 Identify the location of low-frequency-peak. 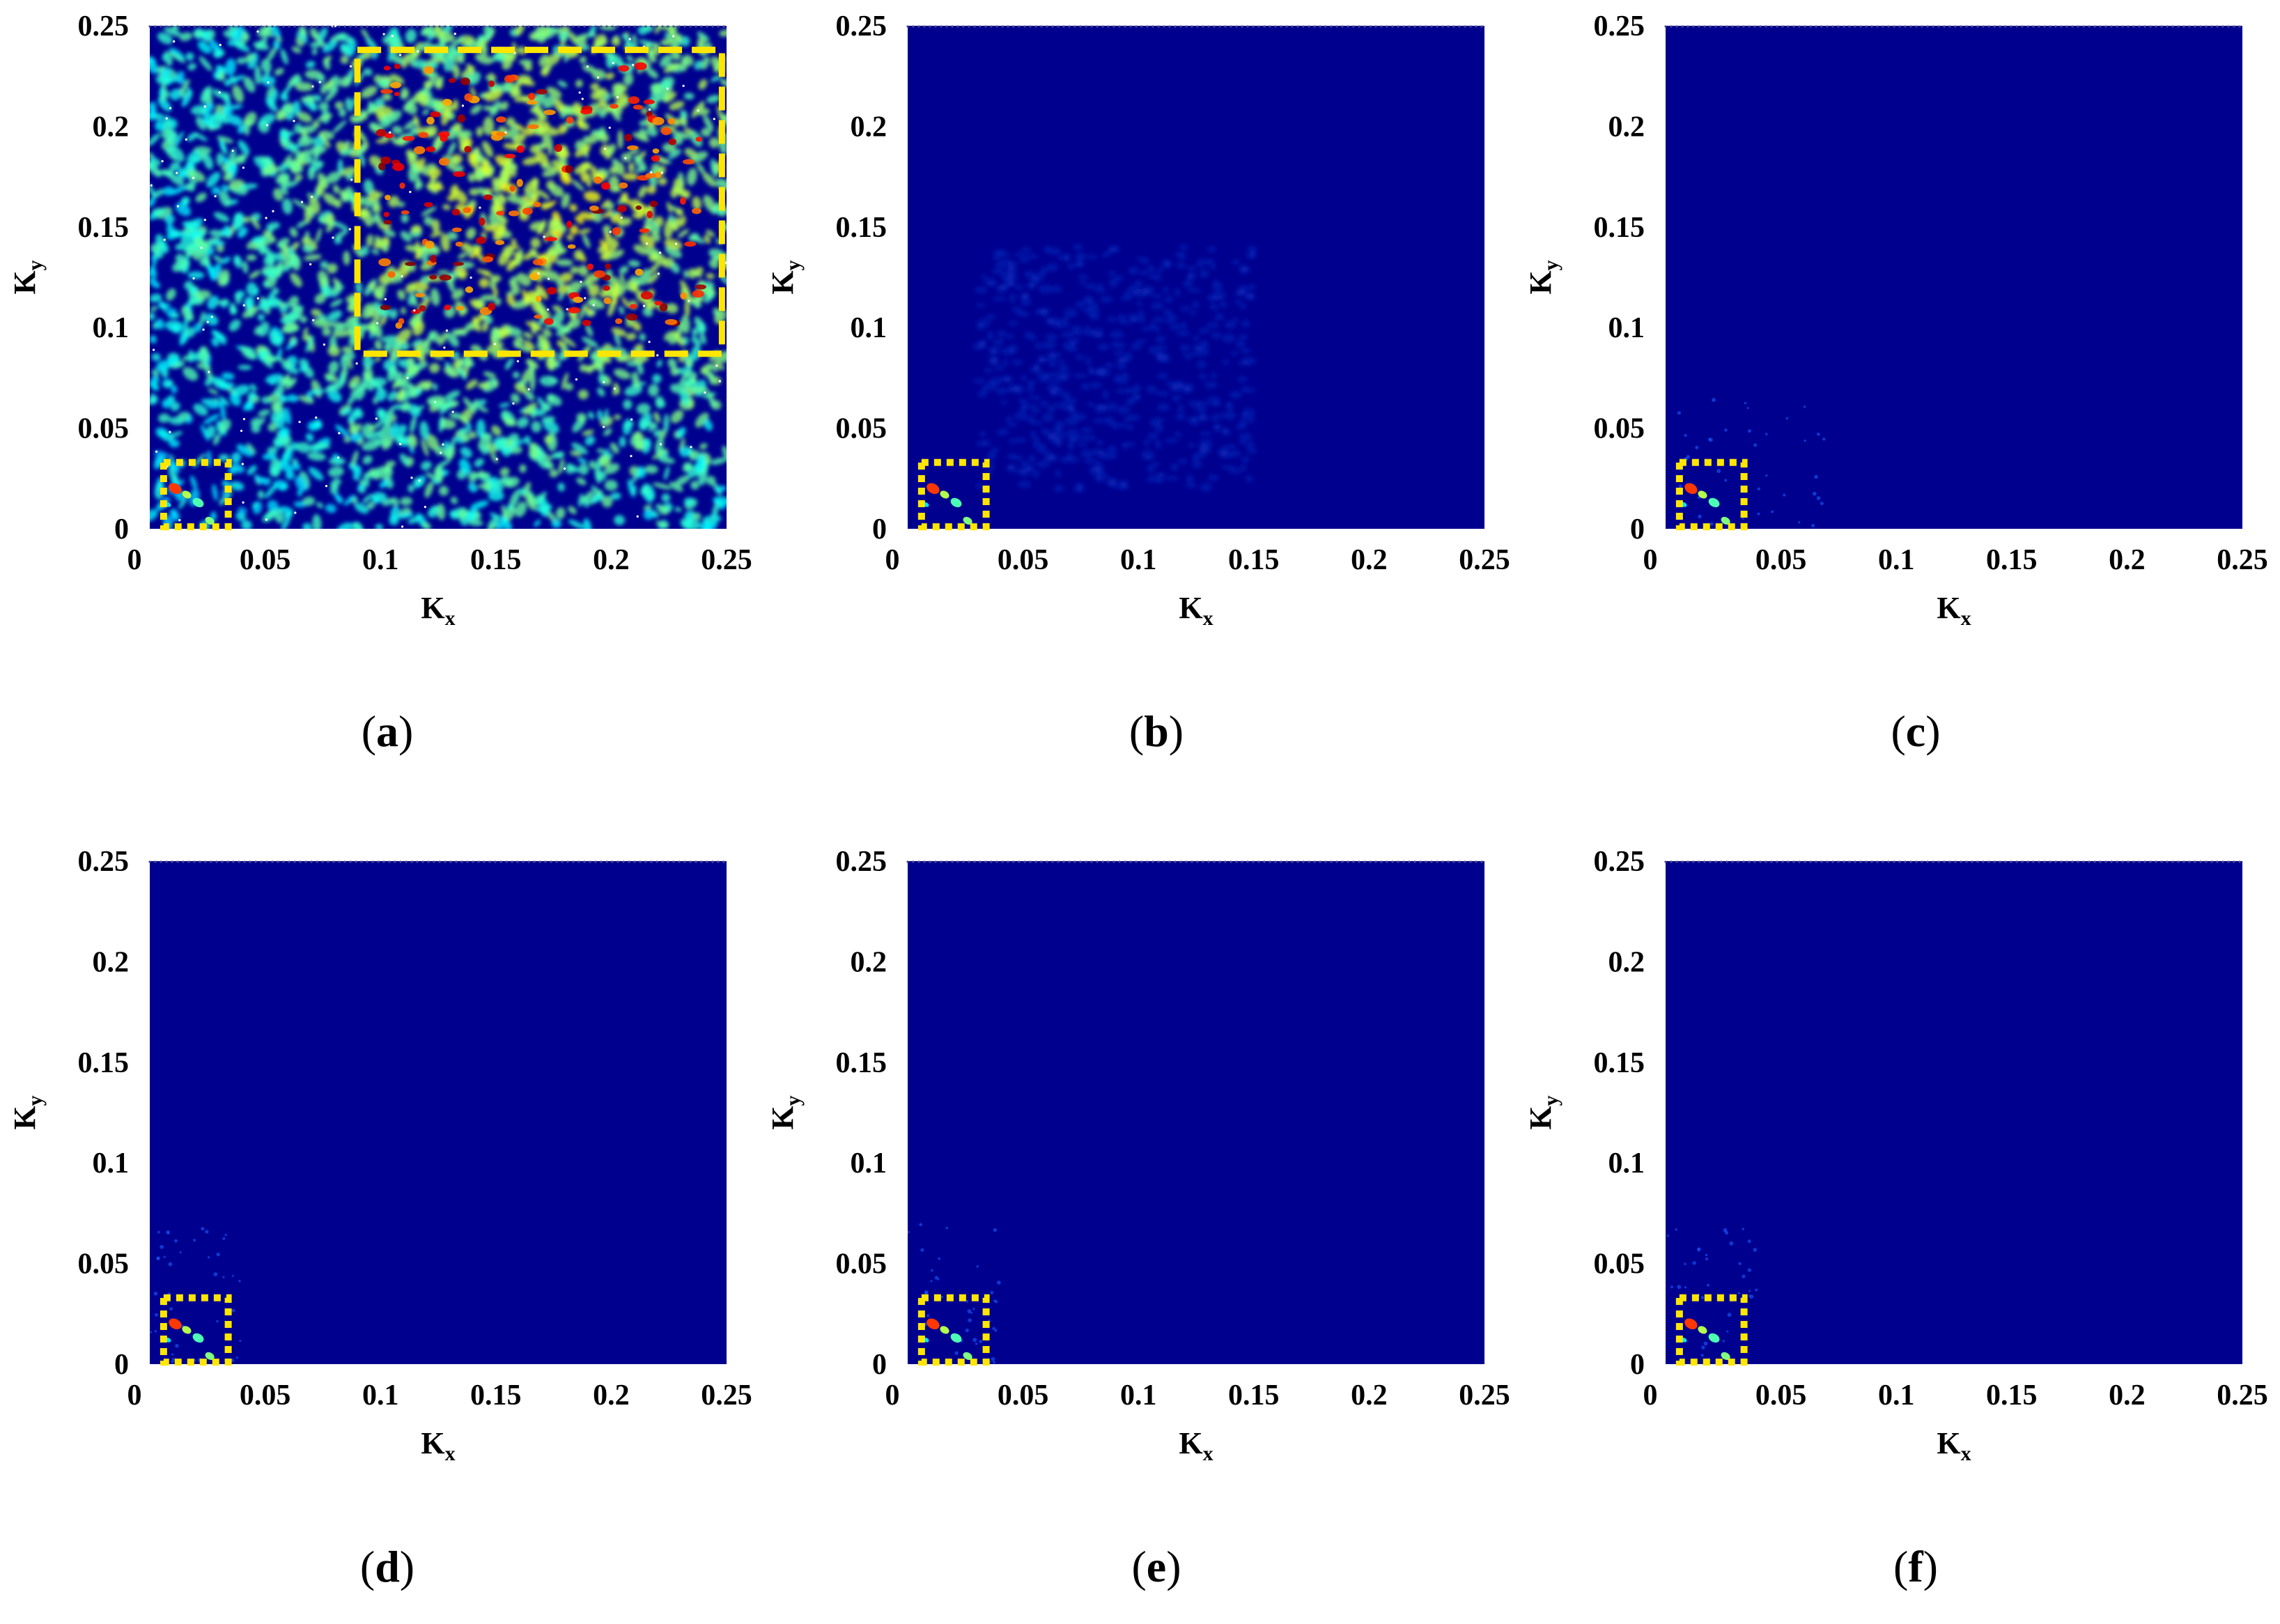
(1691, 489).